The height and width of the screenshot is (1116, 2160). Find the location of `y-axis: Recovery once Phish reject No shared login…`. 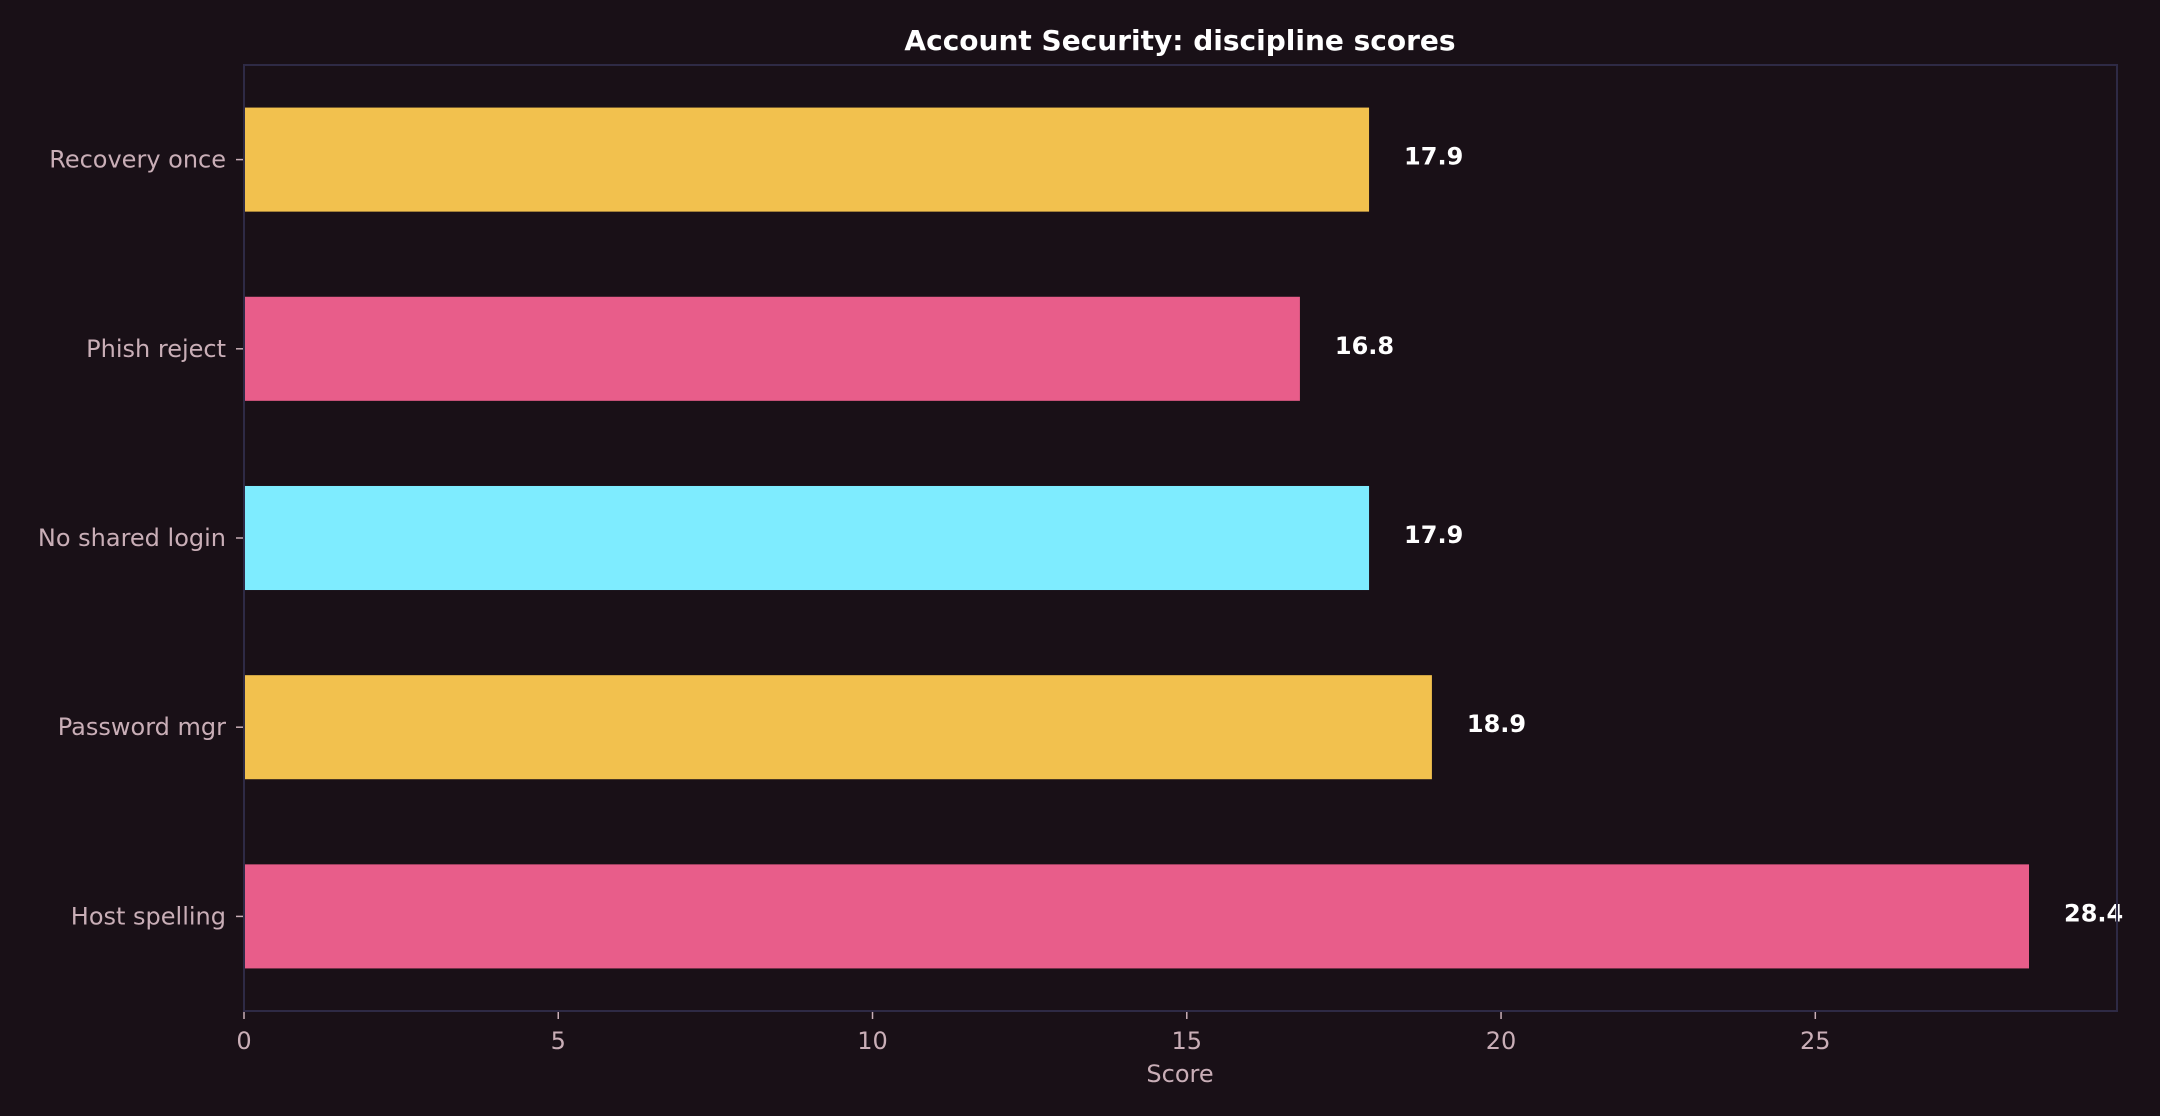

y-axis: Recovery once Phish reject No shared login… is located at coordinates (141, 538).